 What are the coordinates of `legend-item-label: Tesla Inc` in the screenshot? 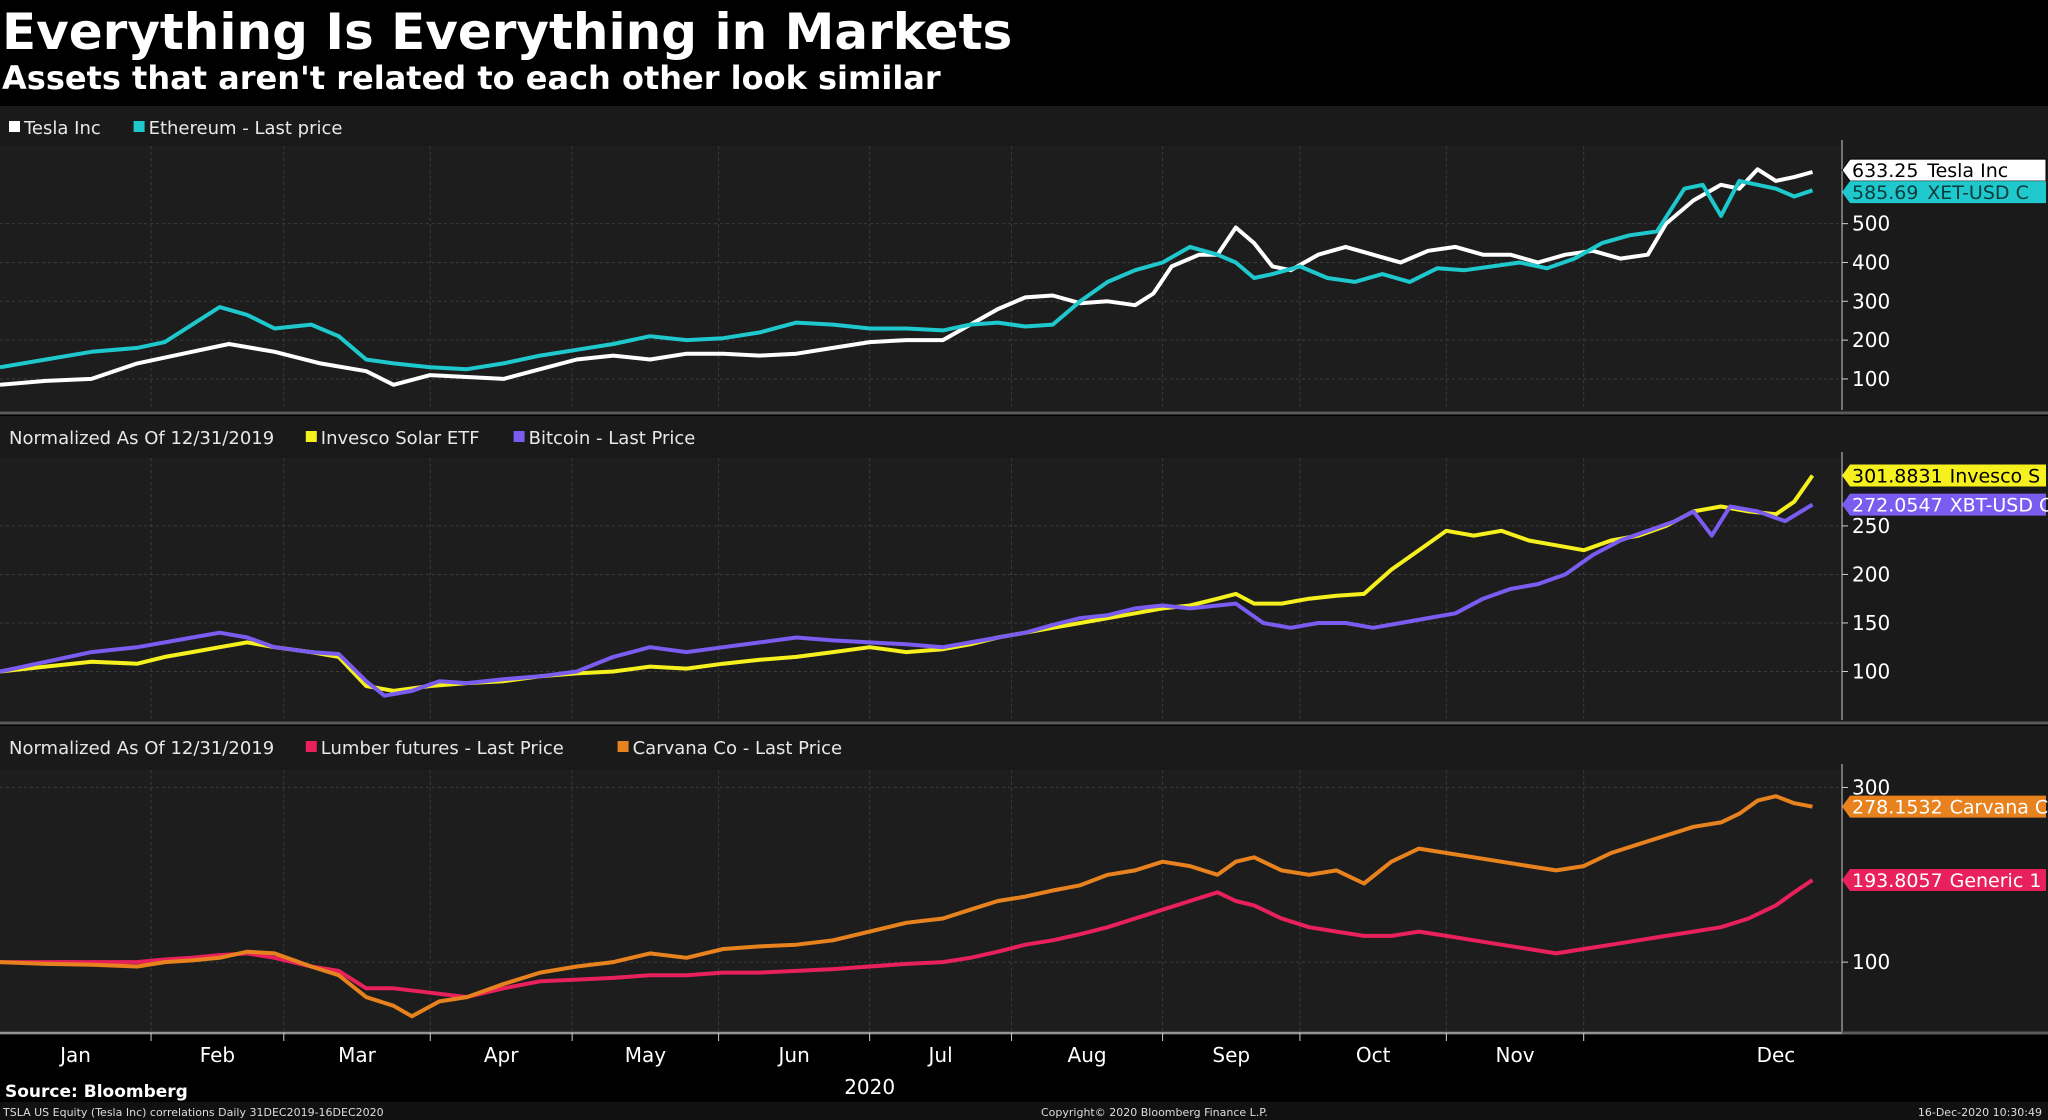 It's located at (62, 128).